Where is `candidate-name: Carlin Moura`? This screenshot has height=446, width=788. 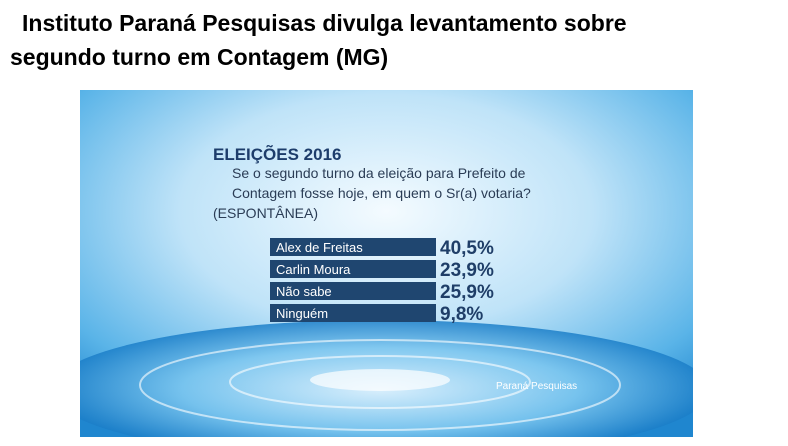
candidate-name: Carlin Moura is located at coordinates (313, 269).